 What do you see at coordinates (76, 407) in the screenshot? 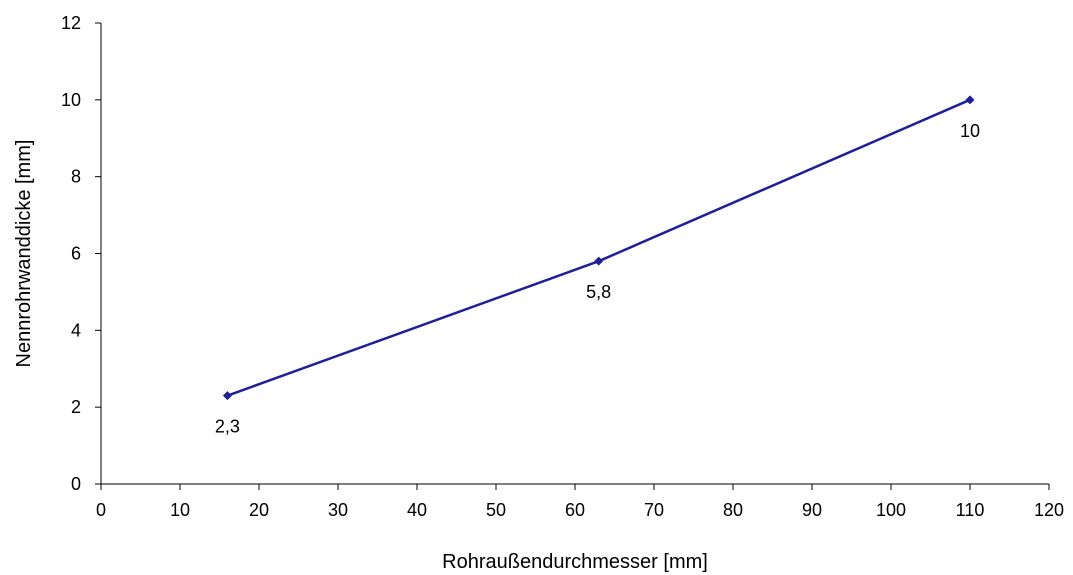
I see `y-tick-label: 2` at bounding box center [76, 407].